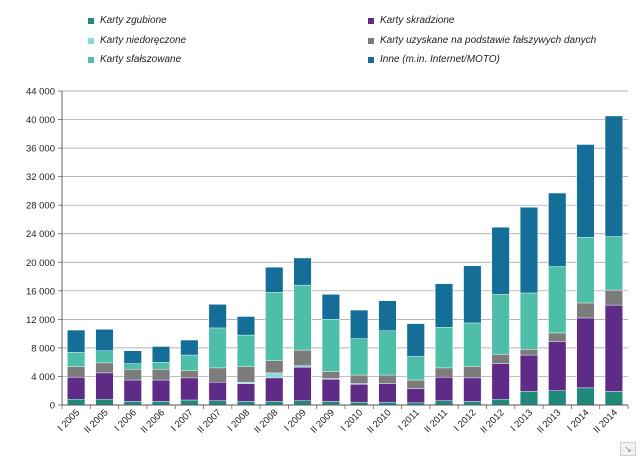 This screenshot has height=458, width=640. I want to click on x-tick-label: II 2011, so click(436, 421).